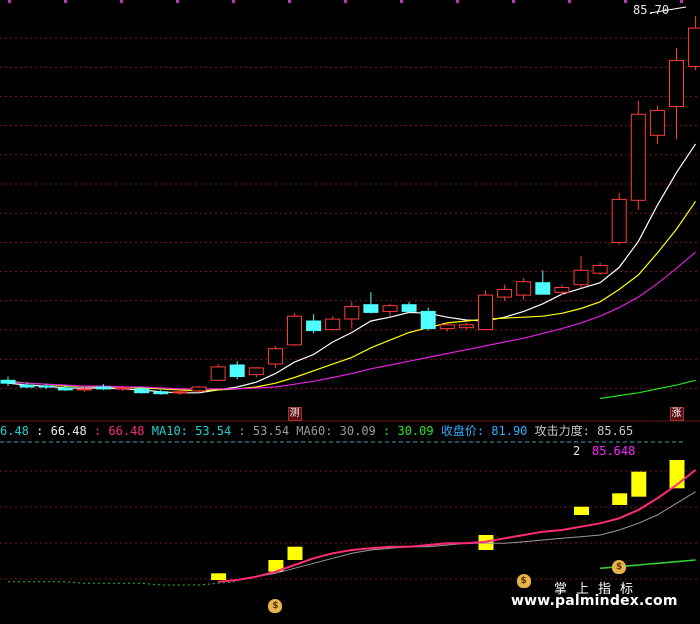 The image size is (700, 624). I want to click on indicator-label-value: 85.648, so click(614, 451).